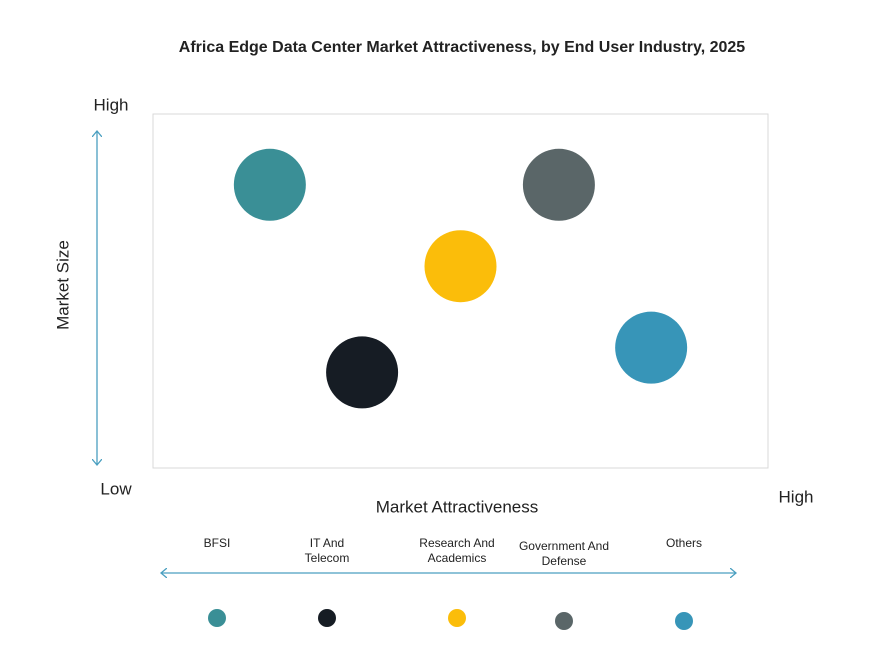 This screenshot has width=873, height=670. What do you see at coordinates (457, 506) in the screenshot?
I see `x-axis-title: Market Attractiveness` at bounding box center [457, 506].